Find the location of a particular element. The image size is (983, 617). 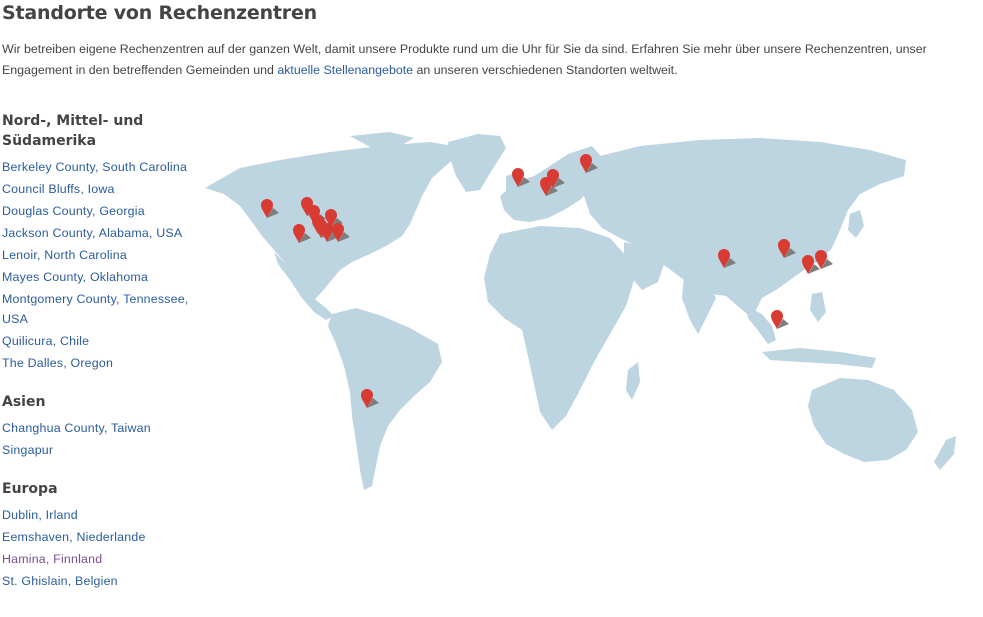

location-link-eemshaven: Eemshaven, Niederlande is located at coordinates (74, 537).